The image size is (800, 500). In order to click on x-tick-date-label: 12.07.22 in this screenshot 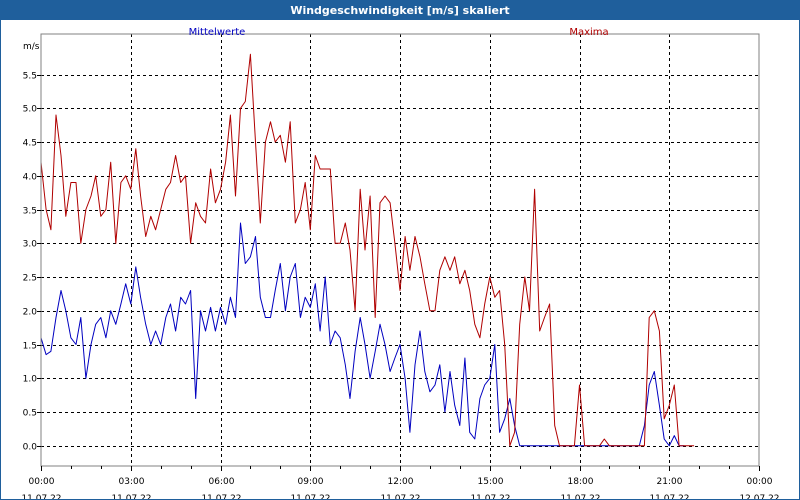, I will do `click(759, 496)`.